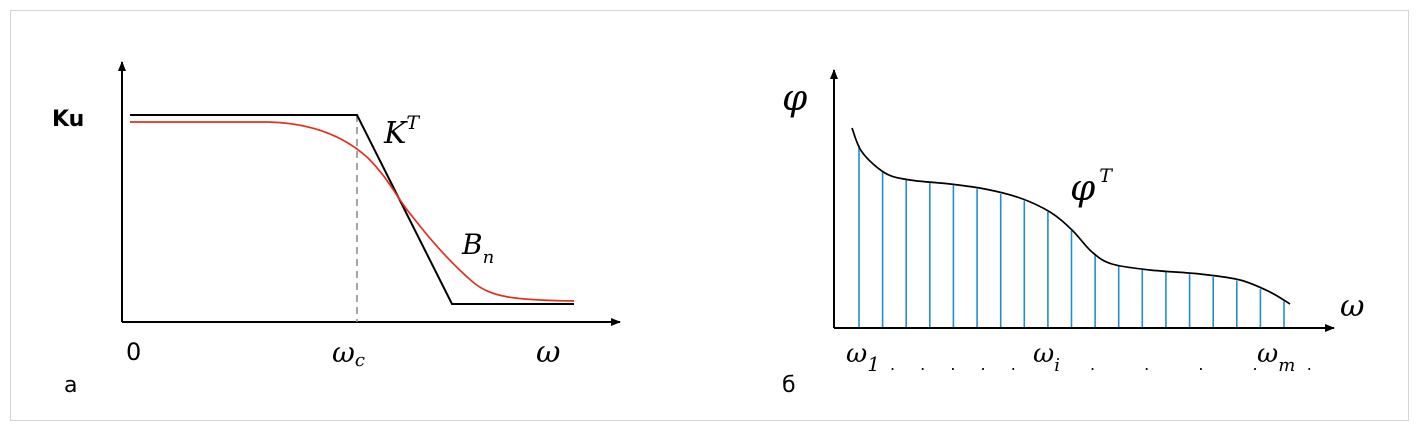  Describe the element at coordinates (395, 133) in the screenshot. I see `panel-a-kt-symbol: K` at that location.